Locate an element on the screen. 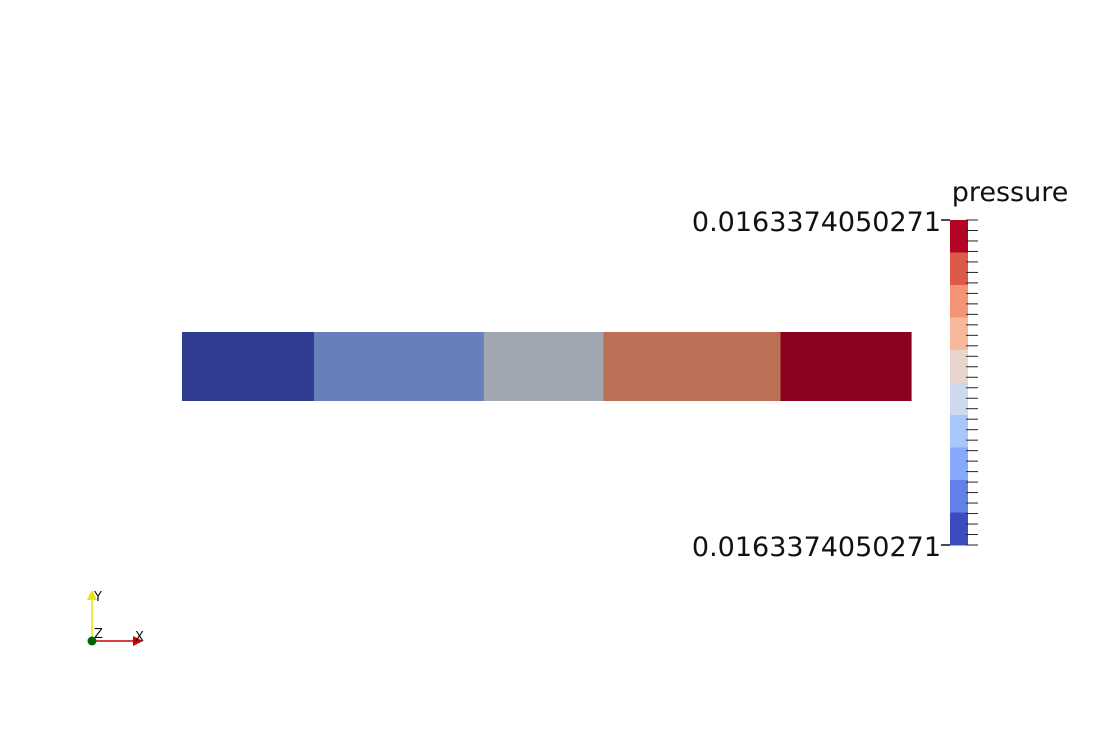  x-axis-label: X is located at coordinates (139, 637).